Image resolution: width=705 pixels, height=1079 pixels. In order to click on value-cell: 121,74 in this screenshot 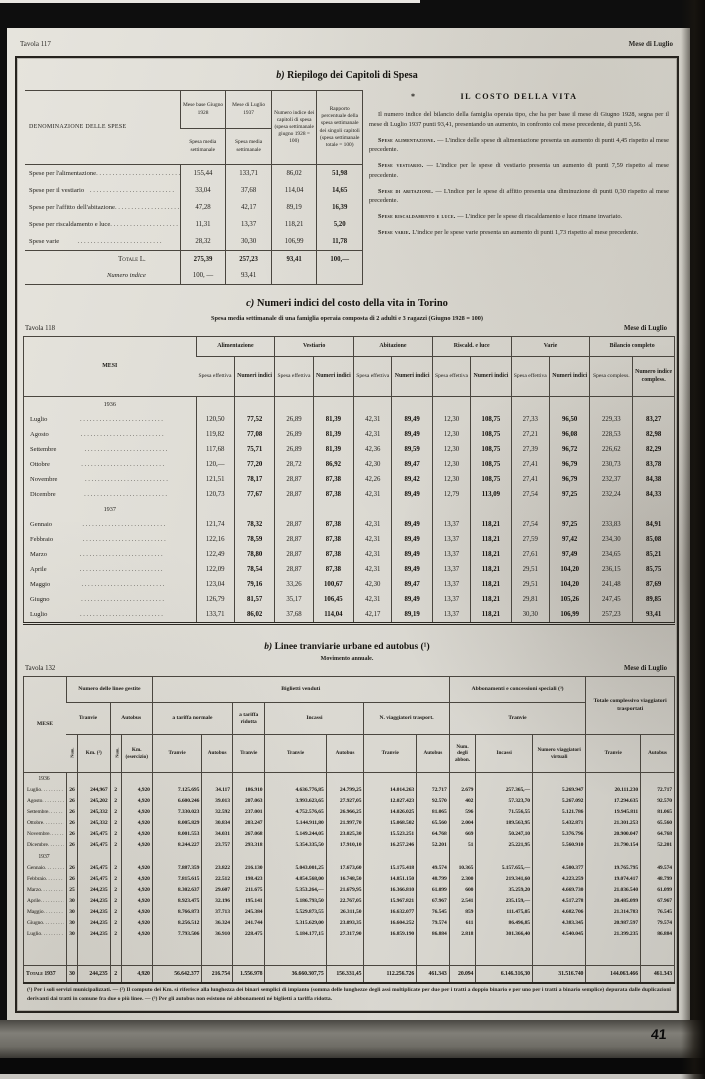, I will do `click(215, 524)`.